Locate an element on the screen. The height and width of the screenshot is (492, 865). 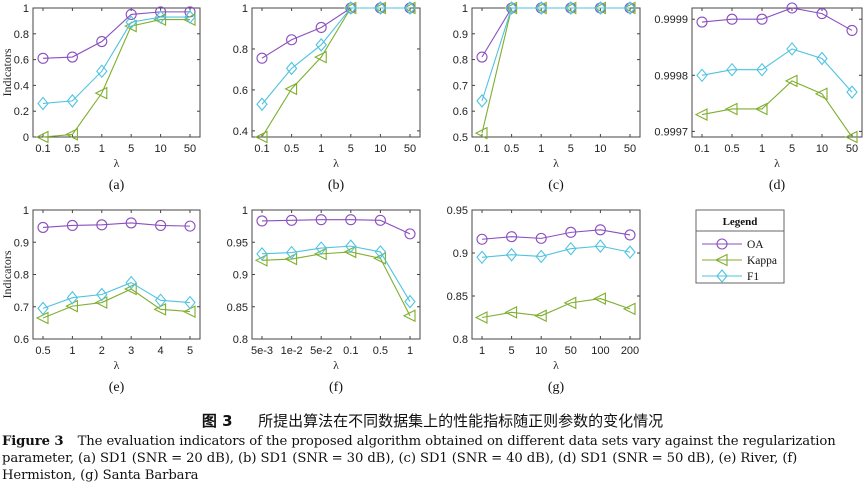
subplot-d: 0.9997 0.9998 0.9999 0.1 0.5 1 5 10 50 λ (d) is located at coordinates (758, 97).